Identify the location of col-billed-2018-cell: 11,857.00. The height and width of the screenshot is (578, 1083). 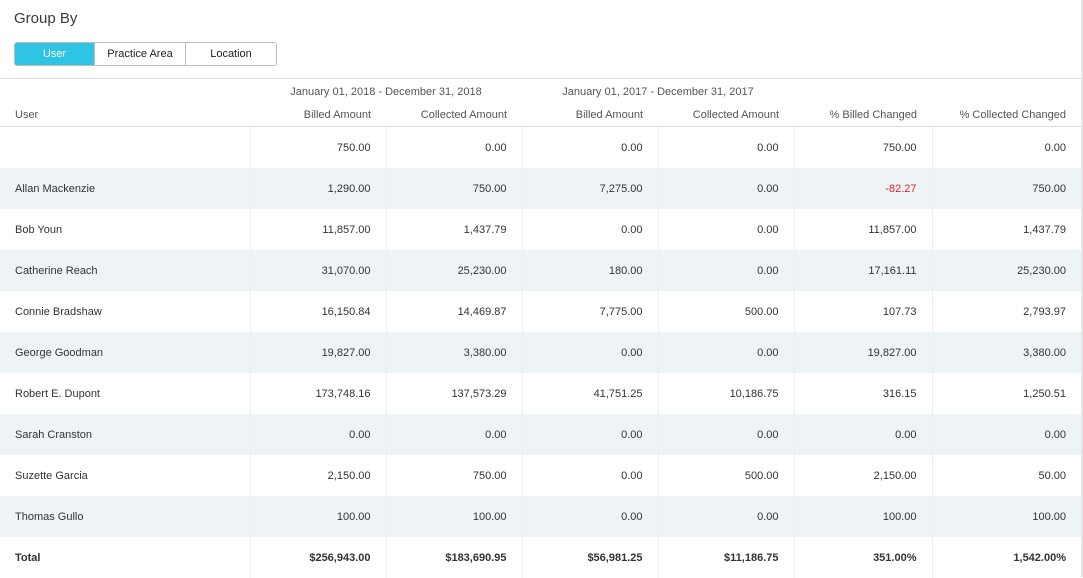
(318, 229).